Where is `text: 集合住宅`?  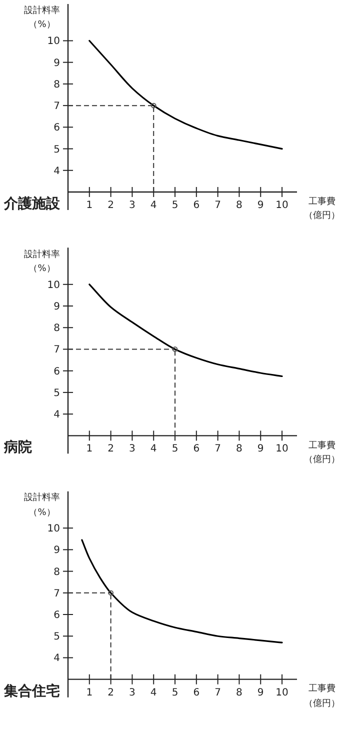
text: 集合住宅 is located at coordinates (31, 691).